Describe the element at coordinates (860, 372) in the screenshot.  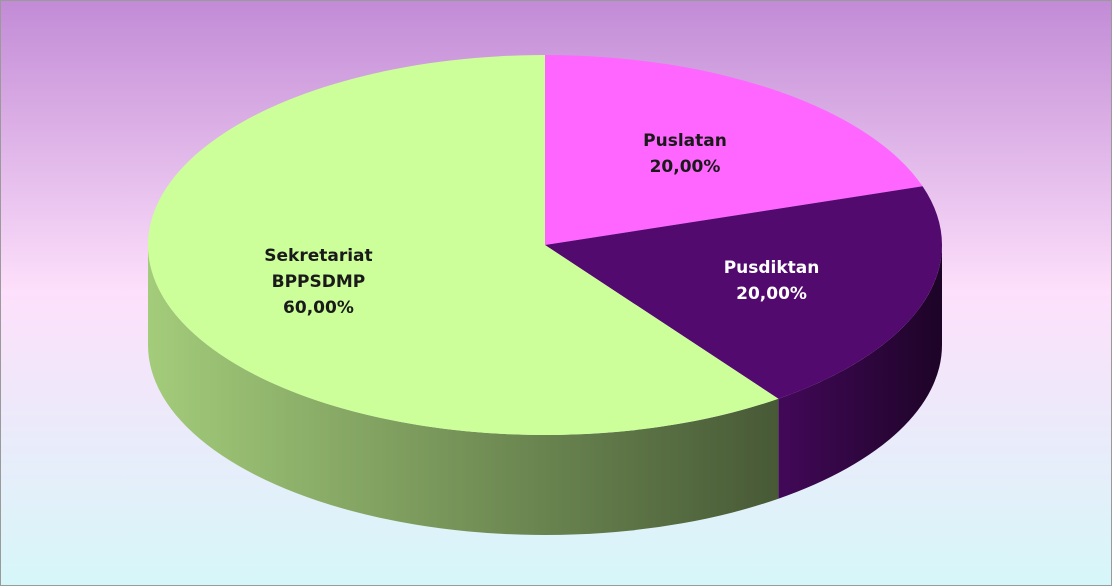
I see `pie-side` at that location.